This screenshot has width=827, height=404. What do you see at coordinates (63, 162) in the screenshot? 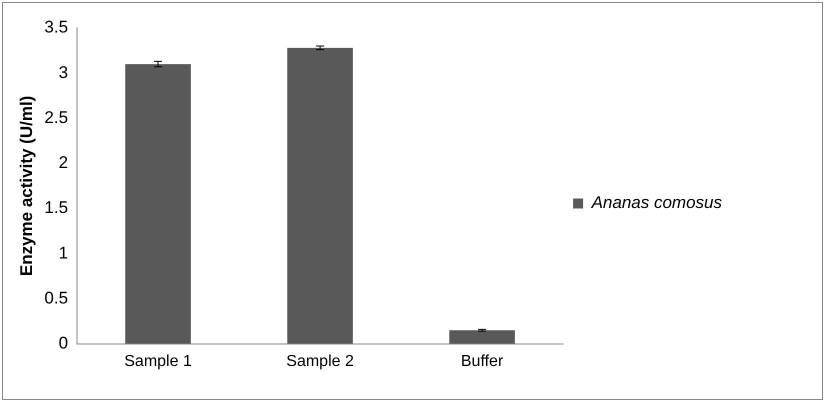
I see `y-tick-label: 2` at bounding box center [63, 162].